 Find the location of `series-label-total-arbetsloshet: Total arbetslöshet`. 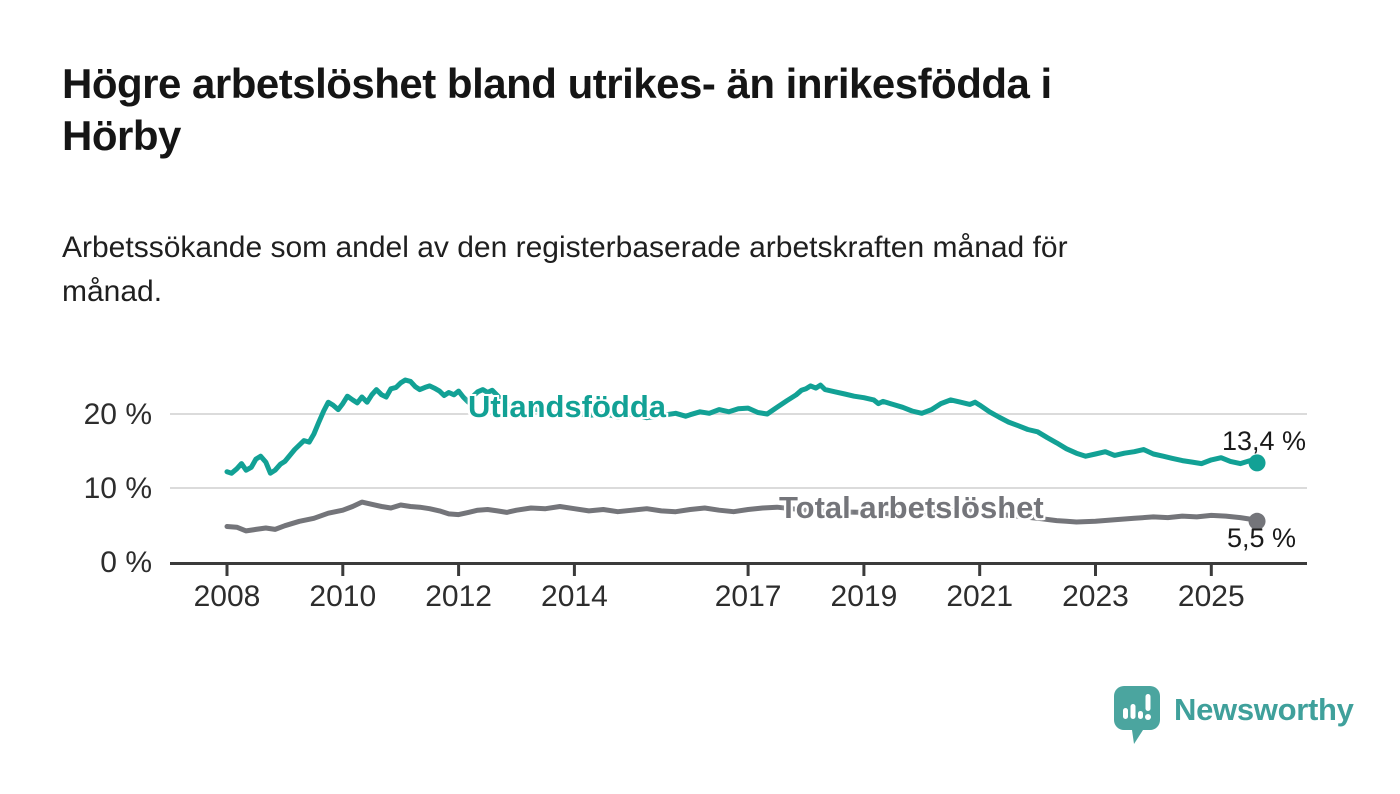

series-label-total-arbetsloshet: Total arbetslöshet is located at coordinates (911, 507).